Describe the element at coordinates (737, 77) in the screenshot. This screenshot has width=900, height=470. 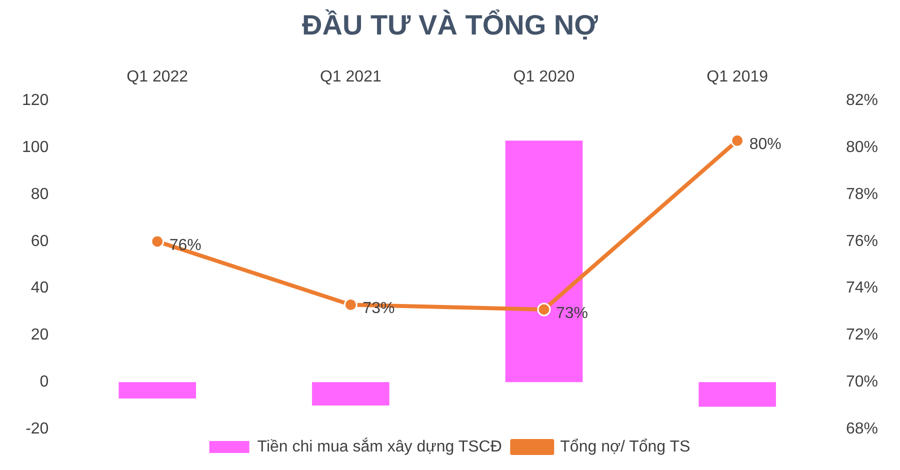
I see `x-tick-label: Q1 2019` at that location.